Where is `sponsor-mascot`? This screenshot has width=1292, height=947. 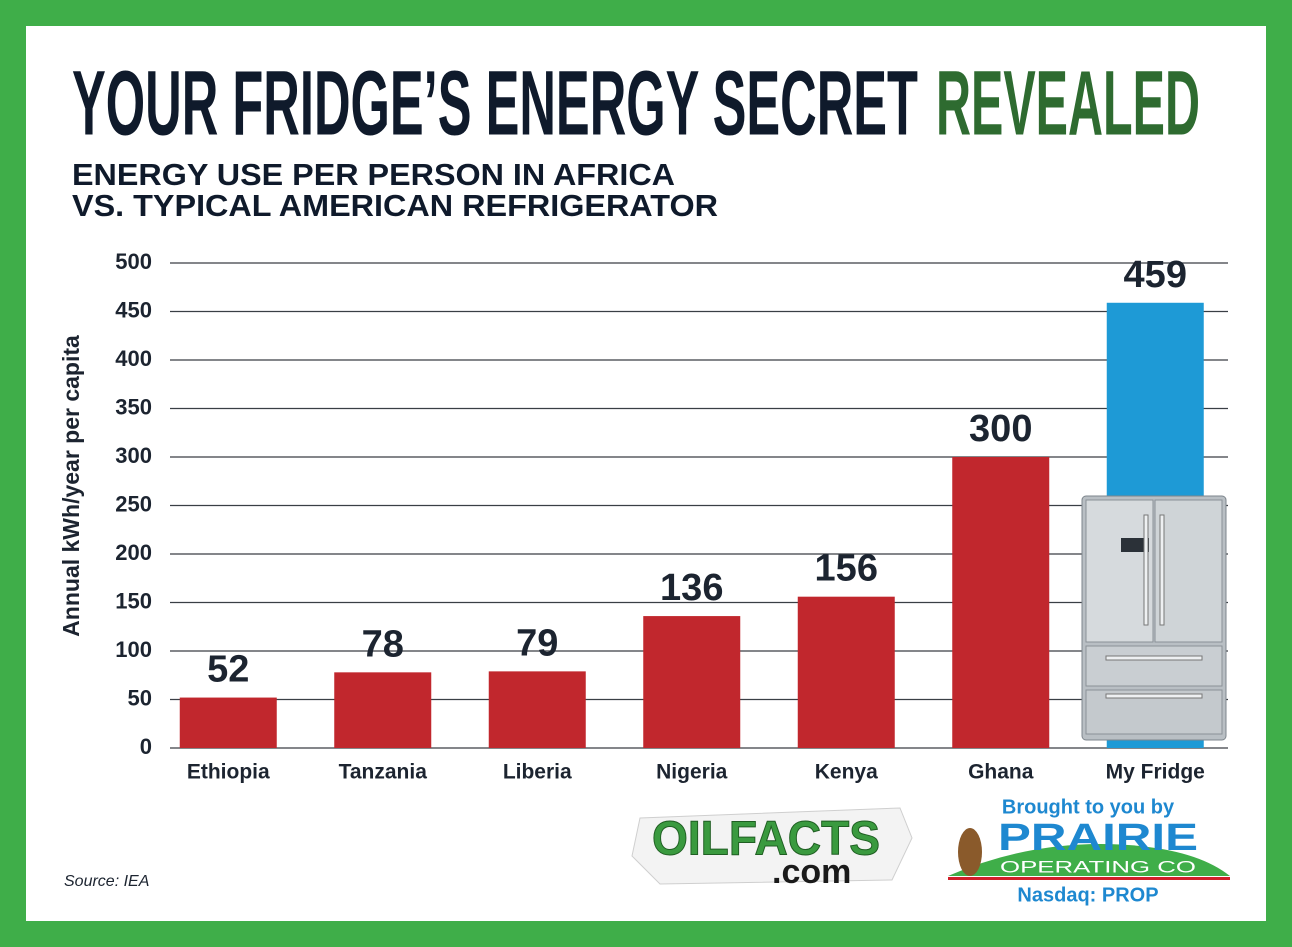 sponsor-mascot is located at coordinates (970, 852).